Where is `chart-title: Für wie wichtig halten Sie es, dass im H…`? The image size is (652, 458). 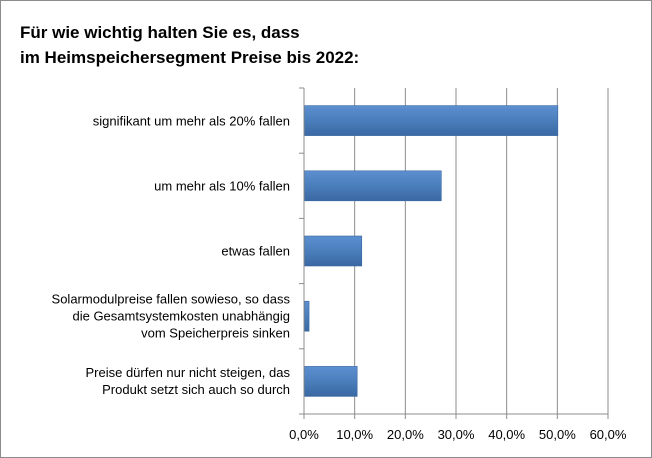 chart-title: Für wie wichtig halten Sie es, dass im H… is located at coordinates (189, 45).